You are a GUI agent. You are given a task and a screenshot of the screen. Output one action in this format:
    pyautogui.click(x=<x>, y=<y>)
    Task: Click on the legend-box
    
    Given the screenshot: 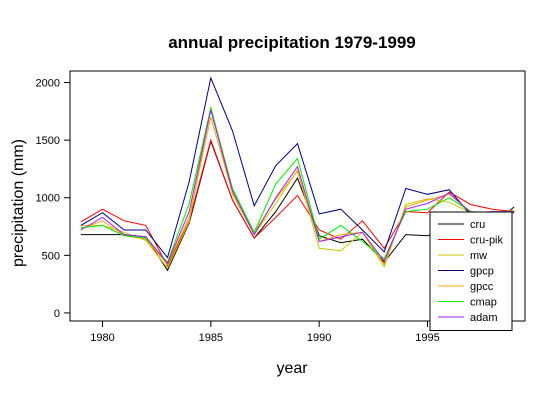 What is the action you would take?
    pyautogui.click(x=471, y=271)
    